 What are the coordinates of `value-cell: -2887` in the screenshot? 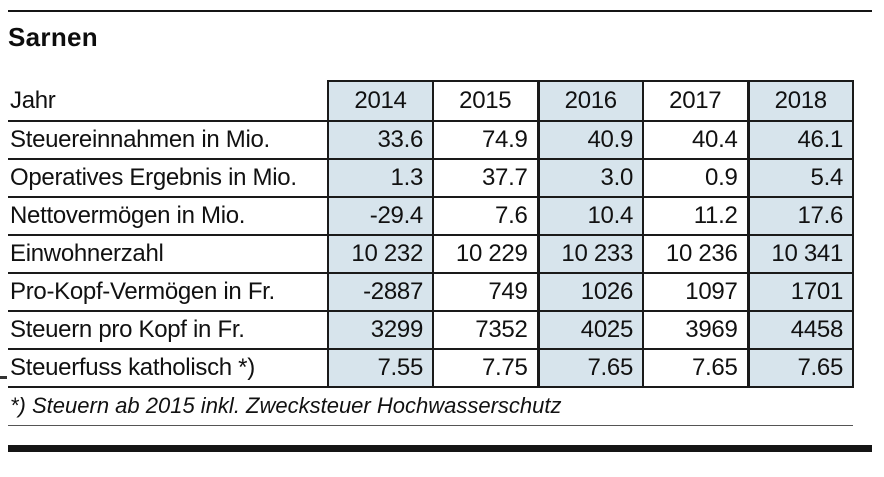 It's located at (380, 292).